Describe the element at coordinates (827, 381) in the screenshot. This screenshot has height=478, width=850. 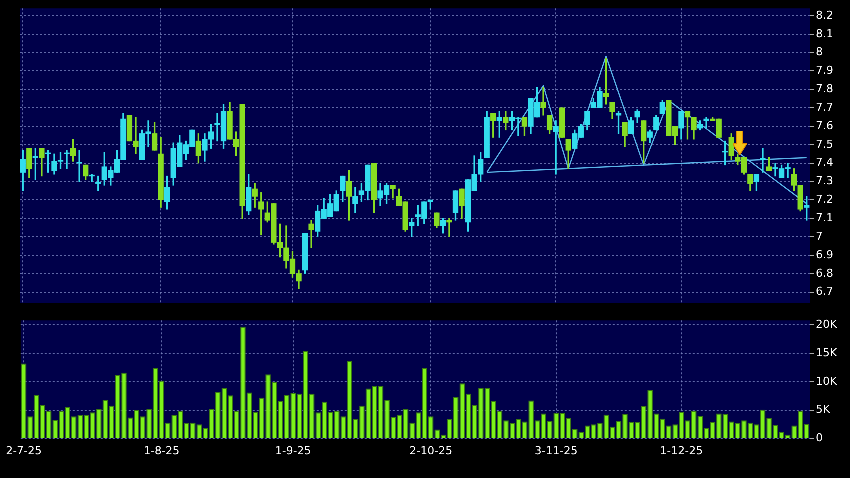
I see `y-tick-label: 10K` at that location.